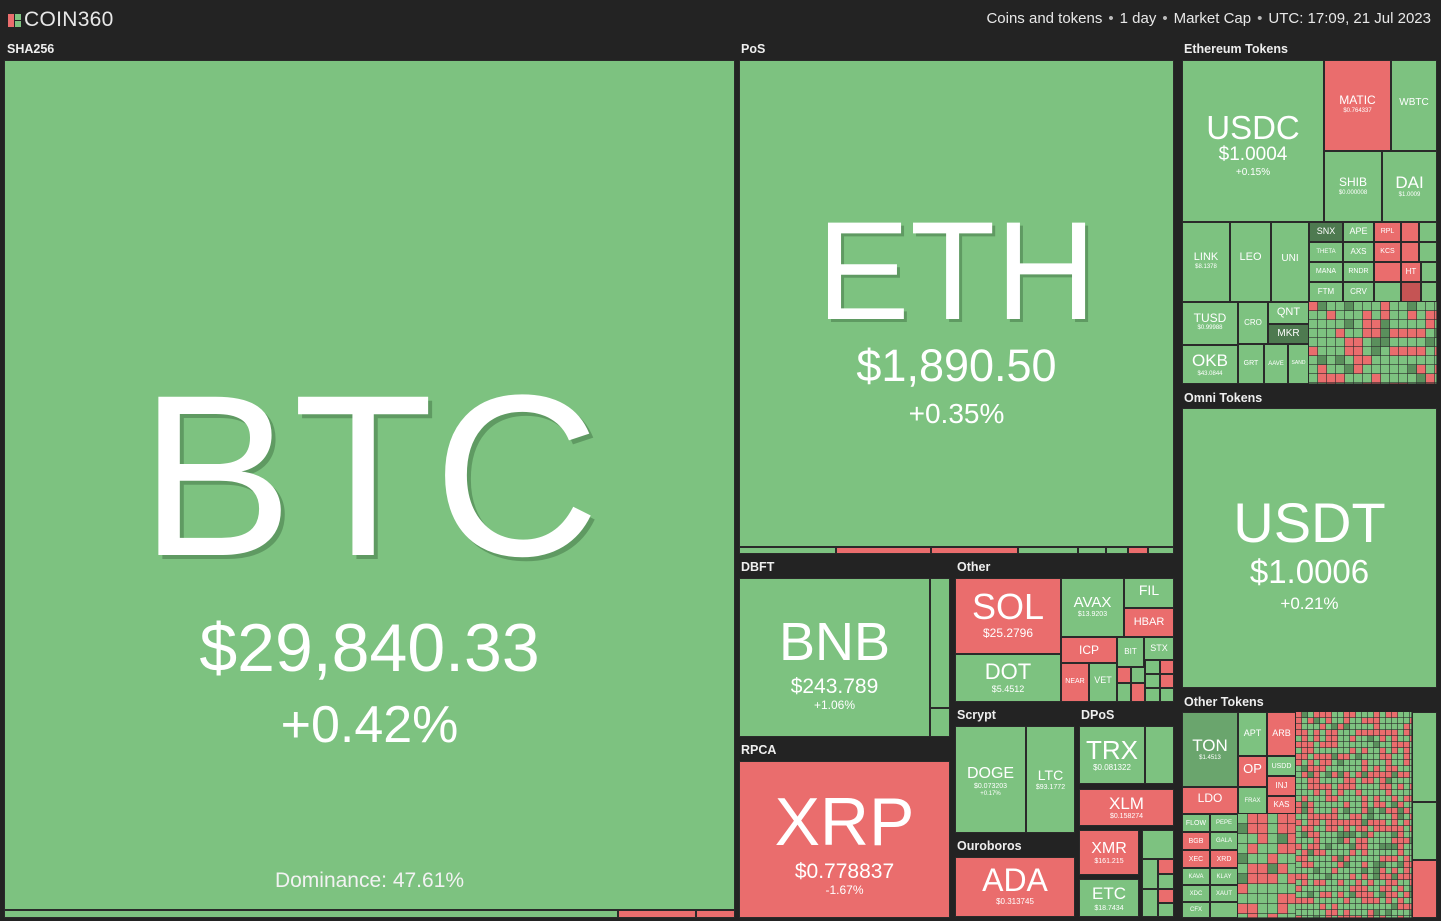 The height and width of the screenshot is (921, 1441). What do you see at coordinates (1373, 343) in the screenshot?
I see `eth-tokens-small-caps-mosaic` at bounding box center [1373, 343].